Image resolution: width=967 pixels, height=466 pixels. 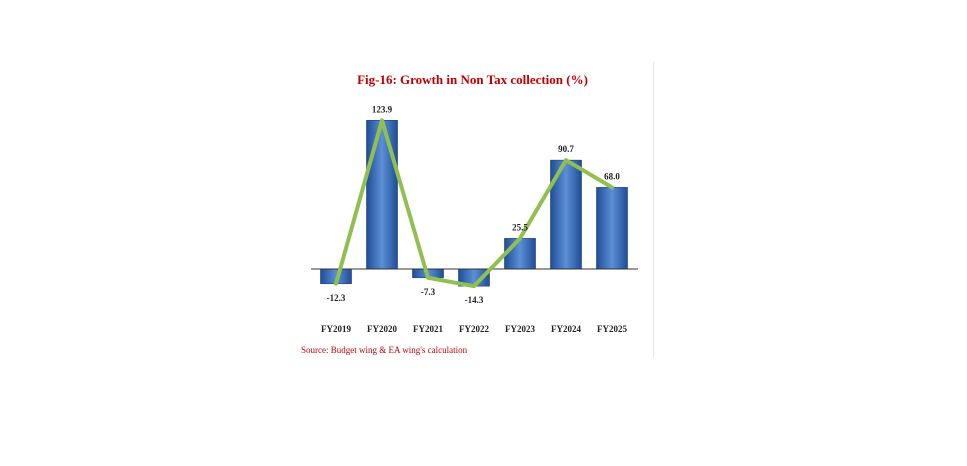 What do you see at coordinates (336, 329) in the screenshot?
I see `x-tick-label-fy2019: FY2019` at bounding box center [336, 329].